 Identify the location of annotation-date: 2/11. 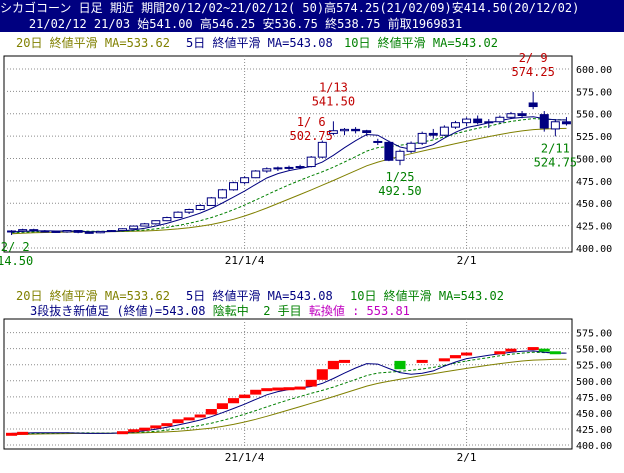
(555, 148).